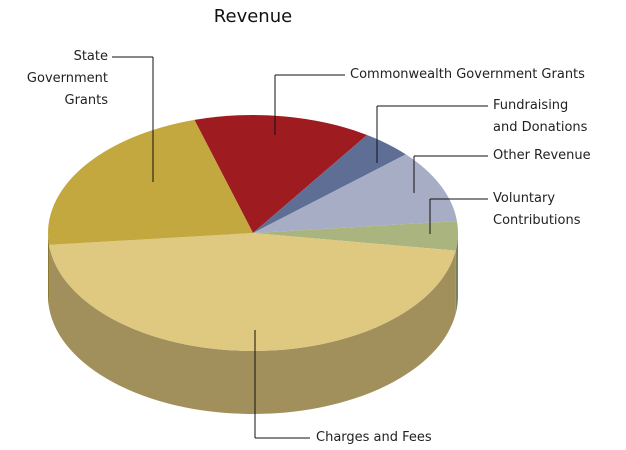 The image size is (626, 450). I want to click on slice-label: Commonwealth Government Grants, so click(467, 74).